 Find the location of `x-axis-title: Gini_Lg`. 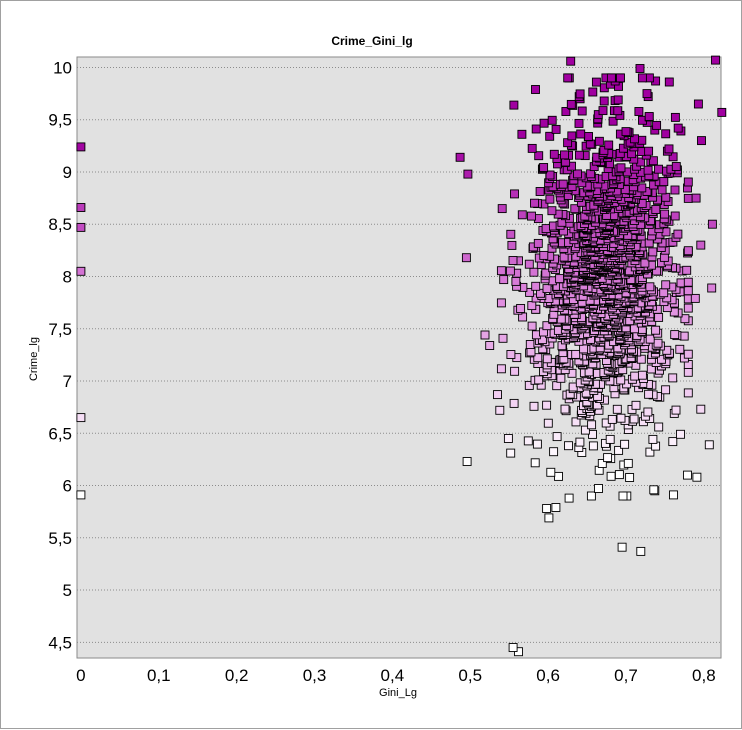

x-axis-title: Gini_Lg is located at coordinates (398, 693).